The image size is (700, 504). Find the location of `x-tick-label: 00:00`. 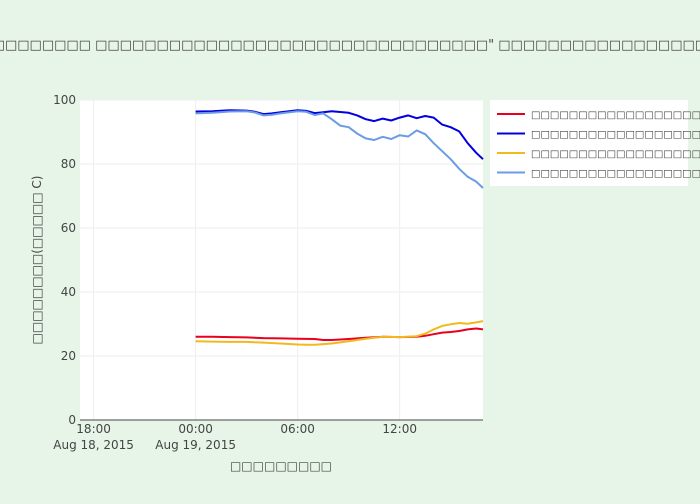

x-tick-label: 00:00 is located at coordinates (195, 429).